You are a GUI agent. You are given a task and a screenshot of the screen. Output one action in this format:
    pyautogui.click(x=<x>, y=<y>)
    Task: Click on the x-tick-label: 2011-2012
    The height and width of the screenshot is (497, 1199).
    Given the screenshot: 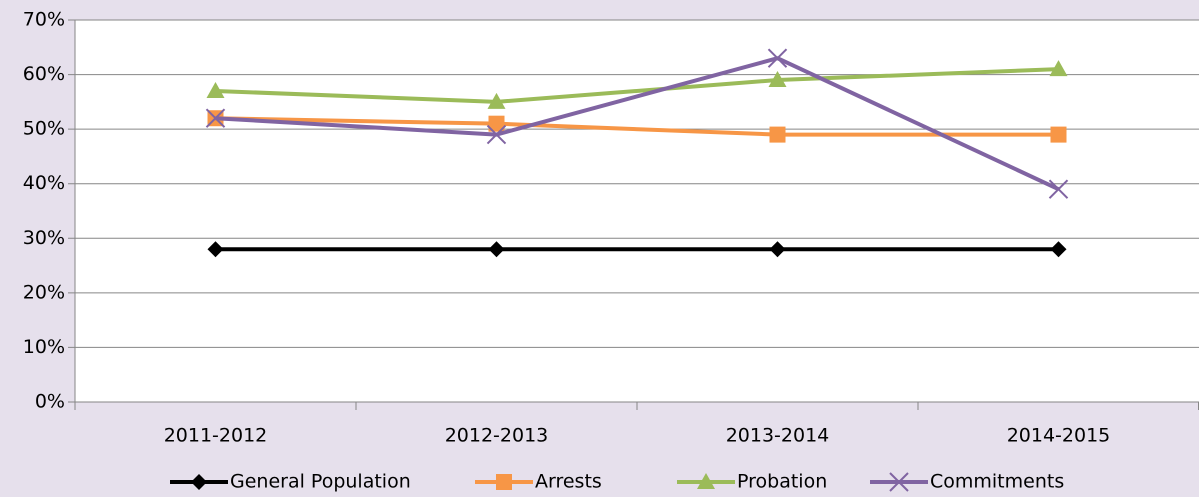 What is the action you would take?
    pyautogui.click(x=216, y=436)
    